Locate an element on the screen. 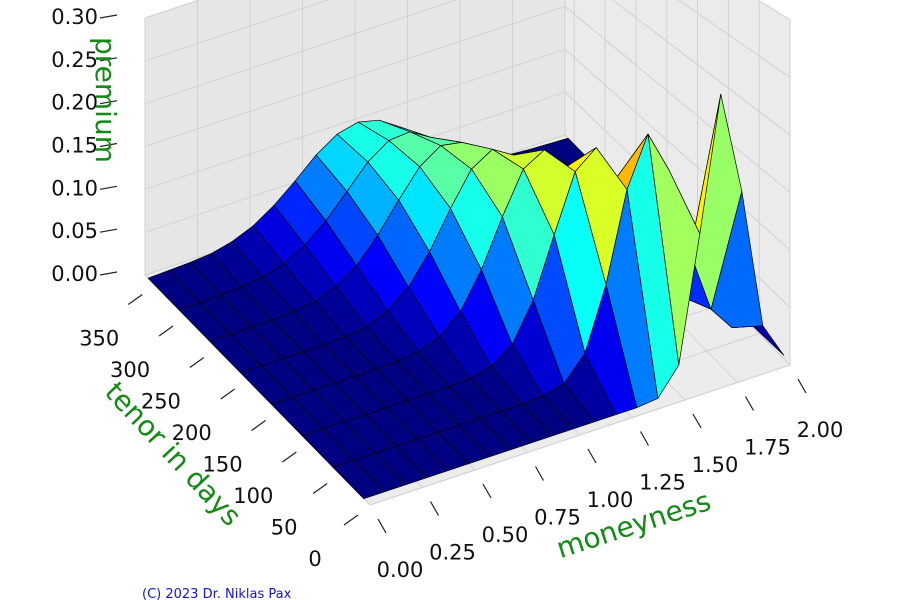 The image size is (900, 600). z-tick-label: 0.15 is located at coordinates (74, 146).